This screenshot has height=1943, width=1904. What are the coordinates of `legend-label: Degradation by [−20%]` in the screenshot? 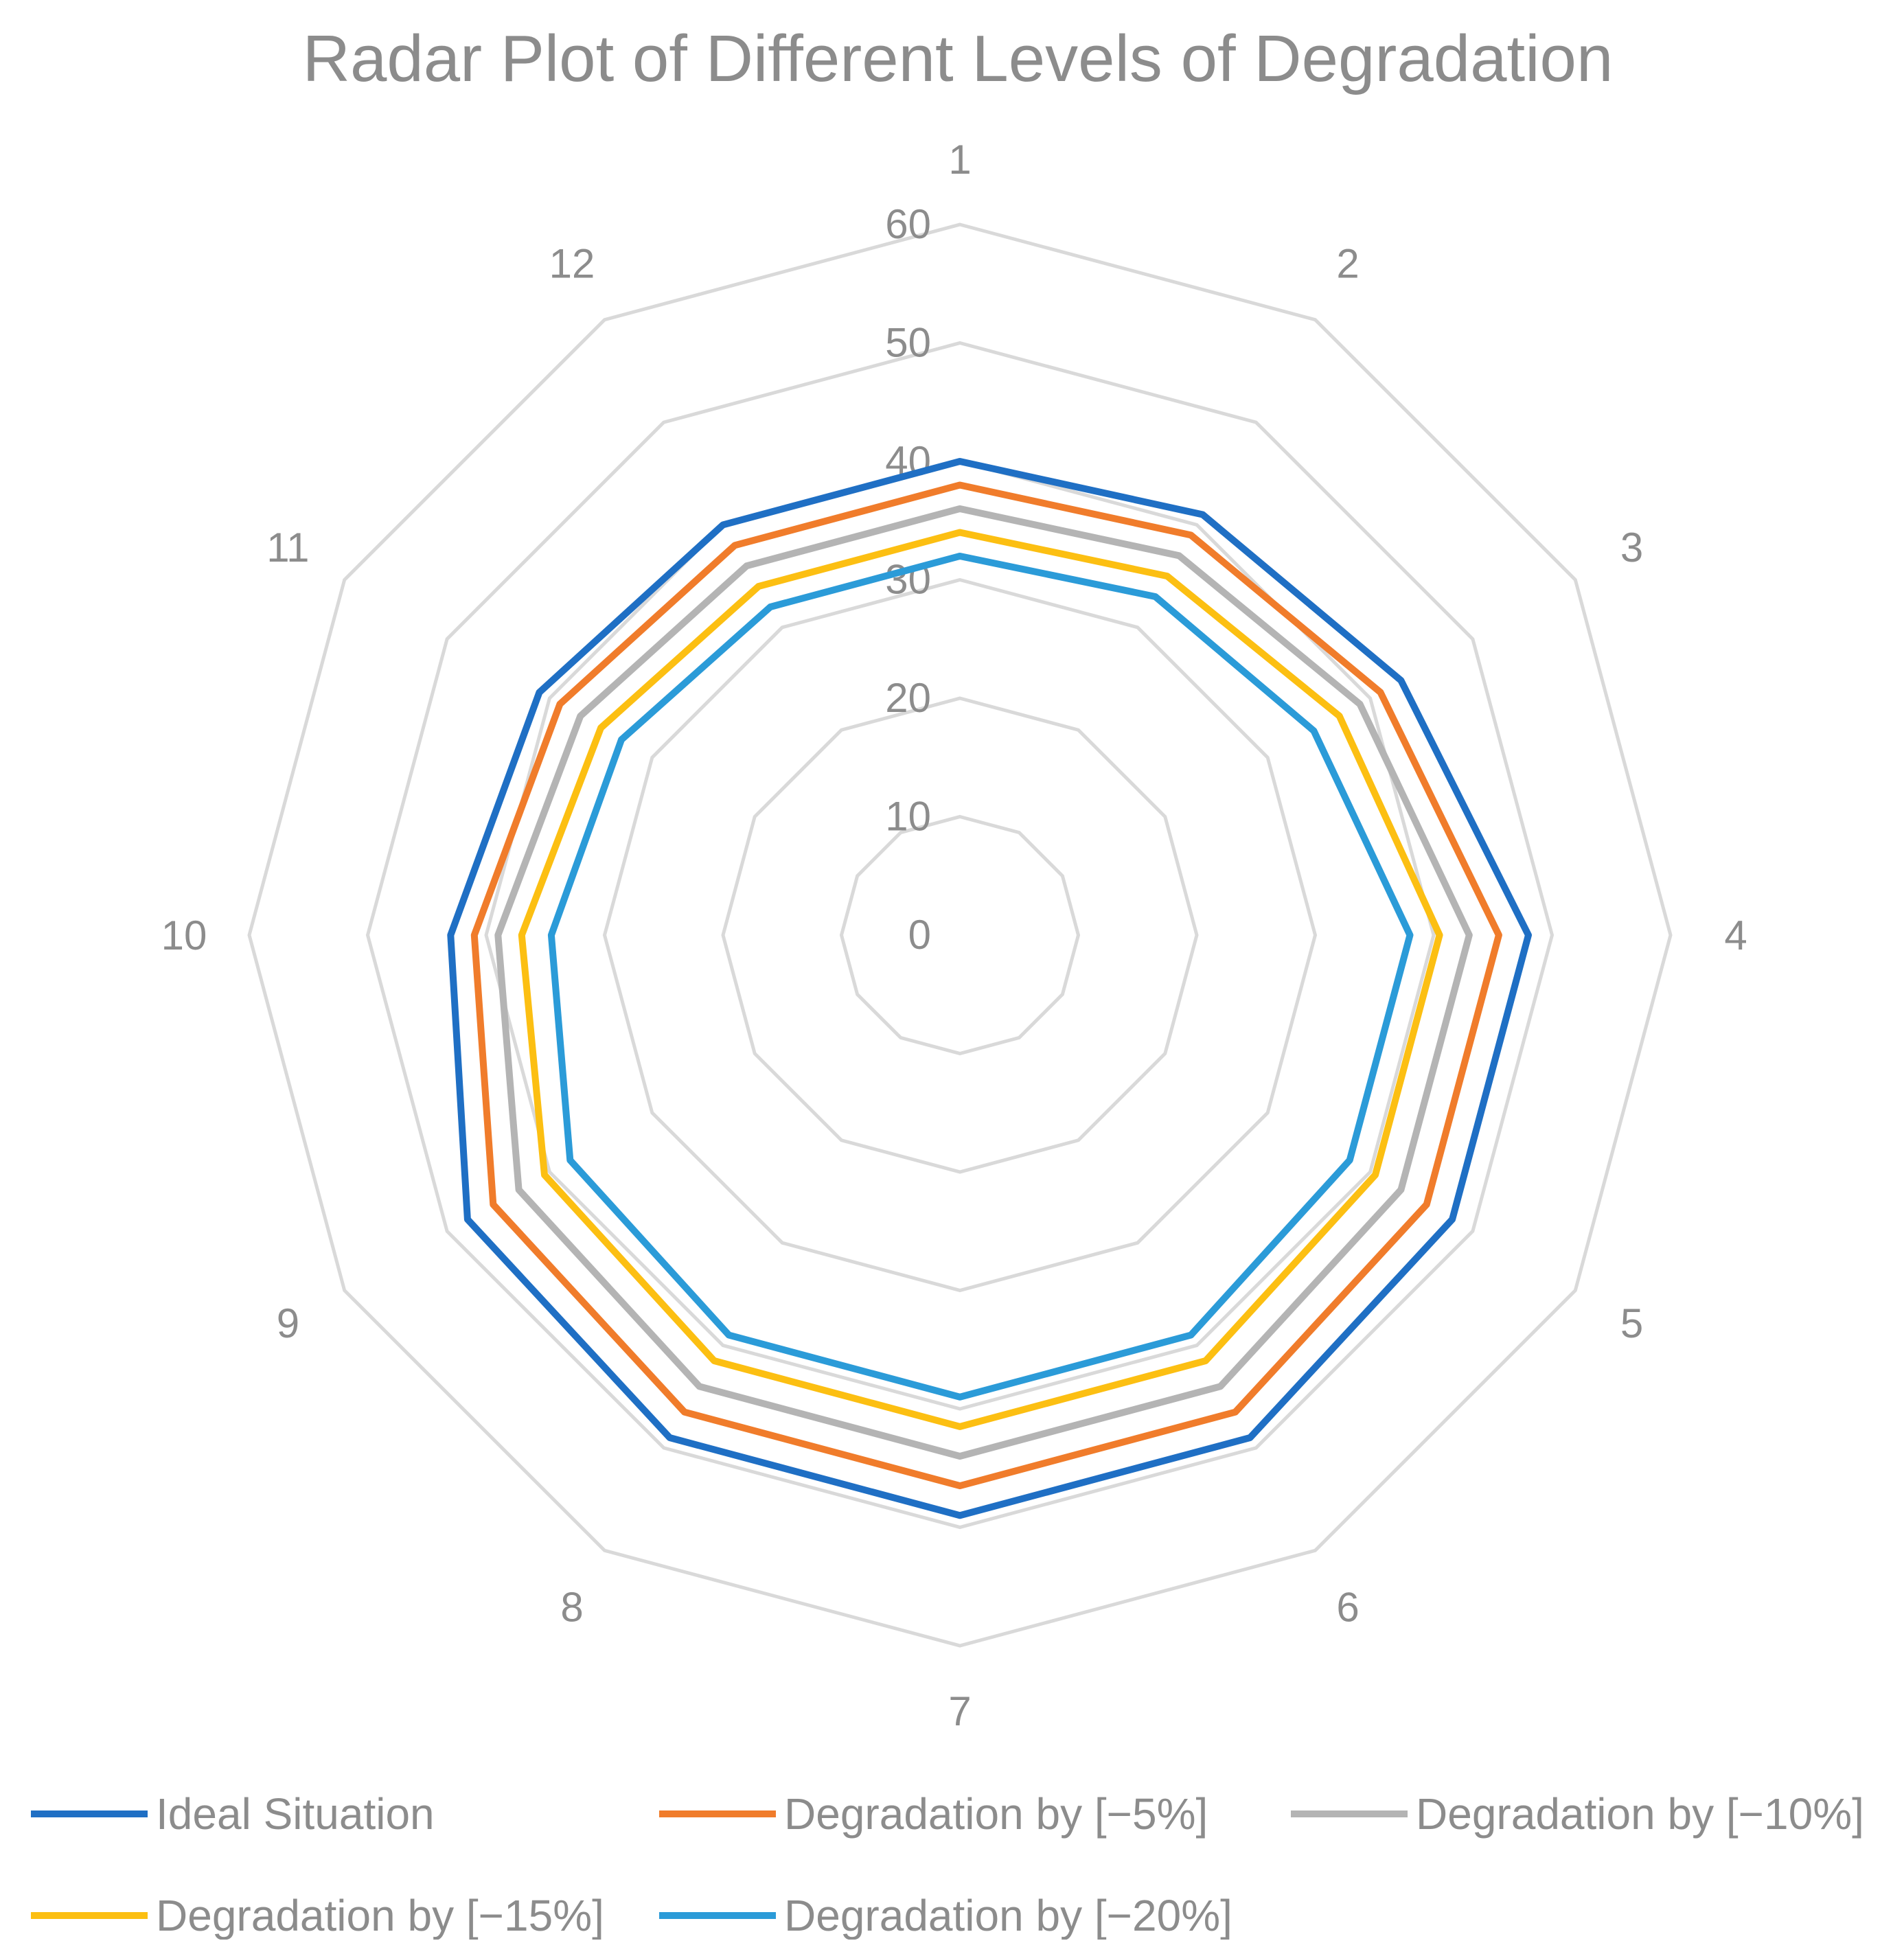 It's located at (1008, 1916).